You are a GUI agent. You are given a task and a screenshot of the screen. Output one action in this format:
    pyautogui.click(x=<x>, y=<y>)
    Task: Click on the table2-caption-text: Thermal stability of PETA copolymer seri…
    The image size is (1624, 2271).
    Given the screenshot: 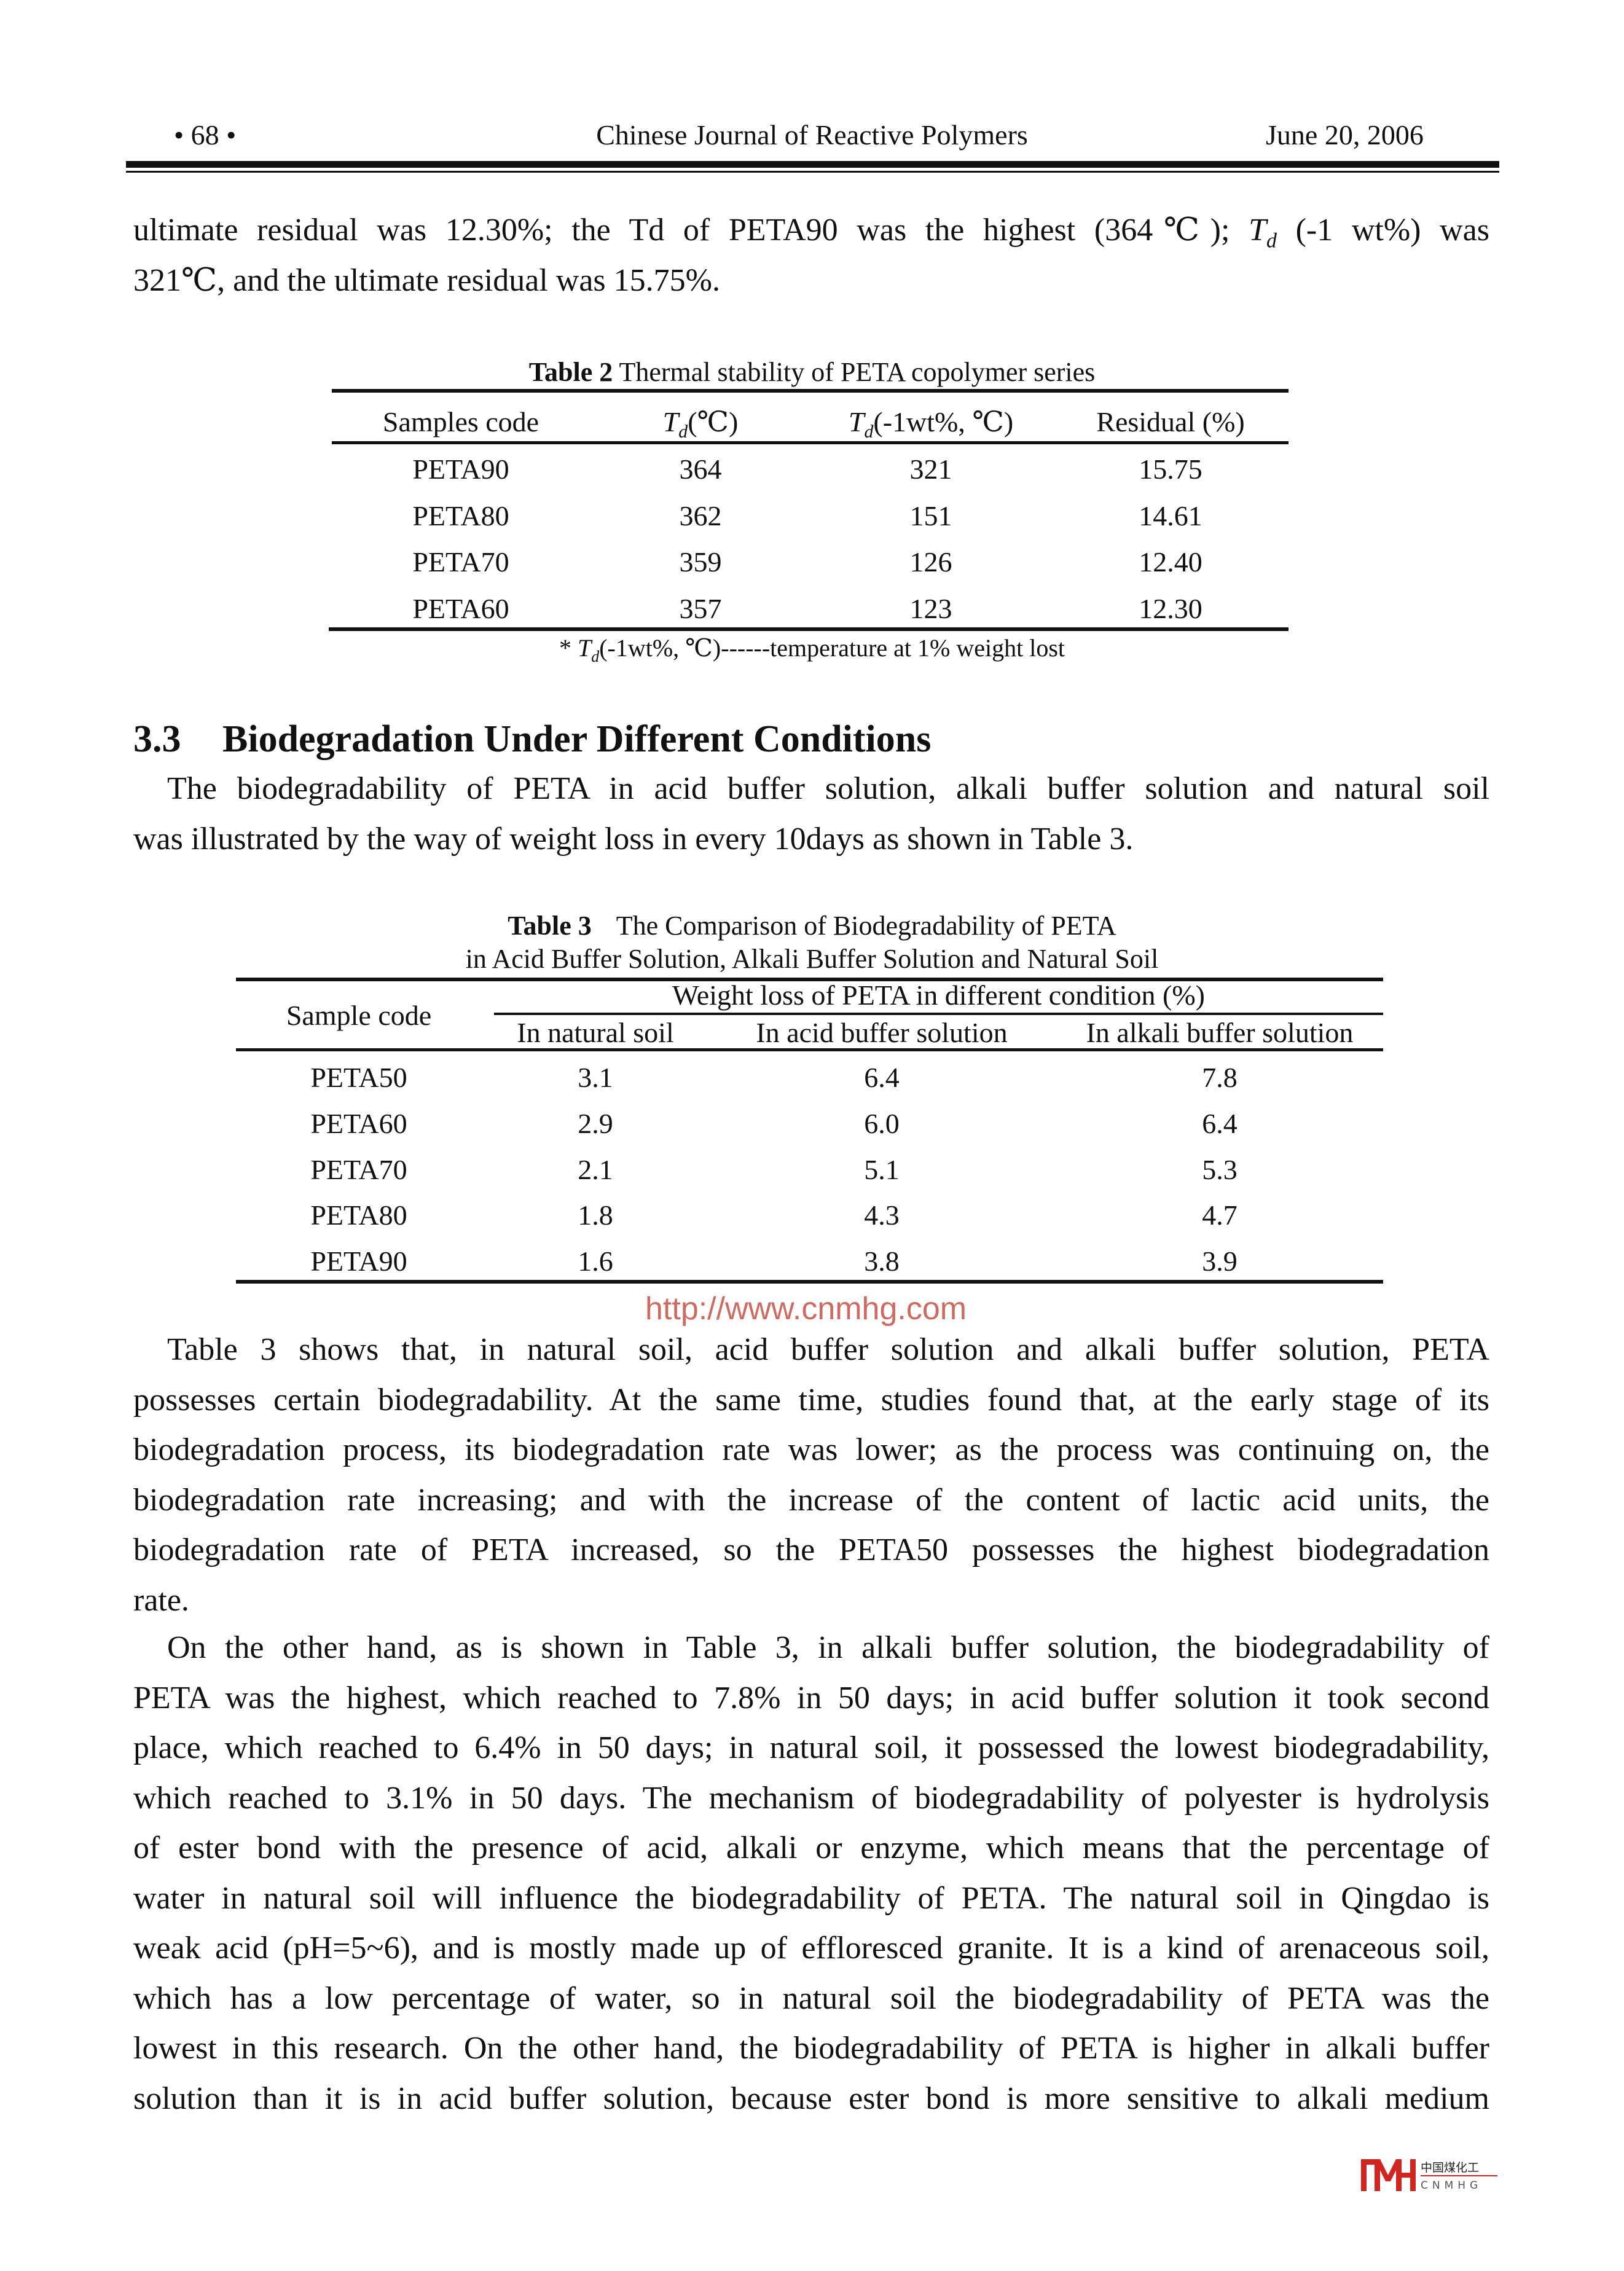 What is the action you would take?
    pyautogui.click(x=854, y=372)
    